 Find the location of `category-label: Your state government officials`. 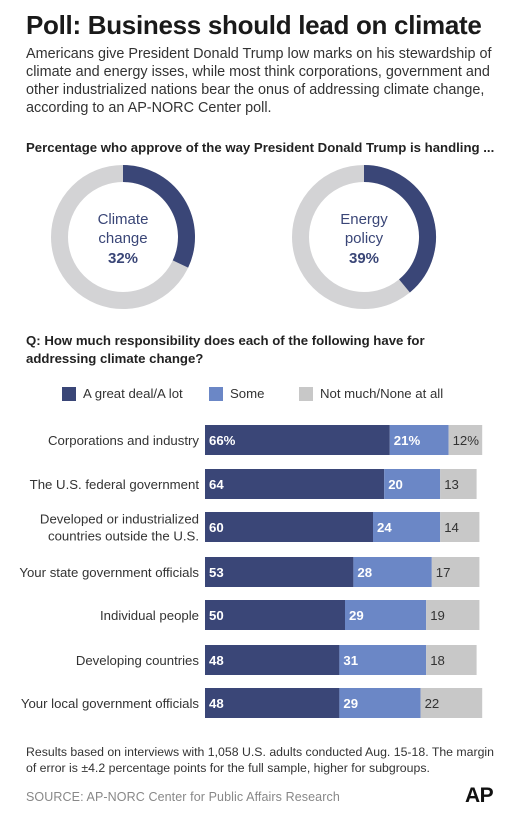

category-label: Your state government officials is located at coordinates (109, 572).